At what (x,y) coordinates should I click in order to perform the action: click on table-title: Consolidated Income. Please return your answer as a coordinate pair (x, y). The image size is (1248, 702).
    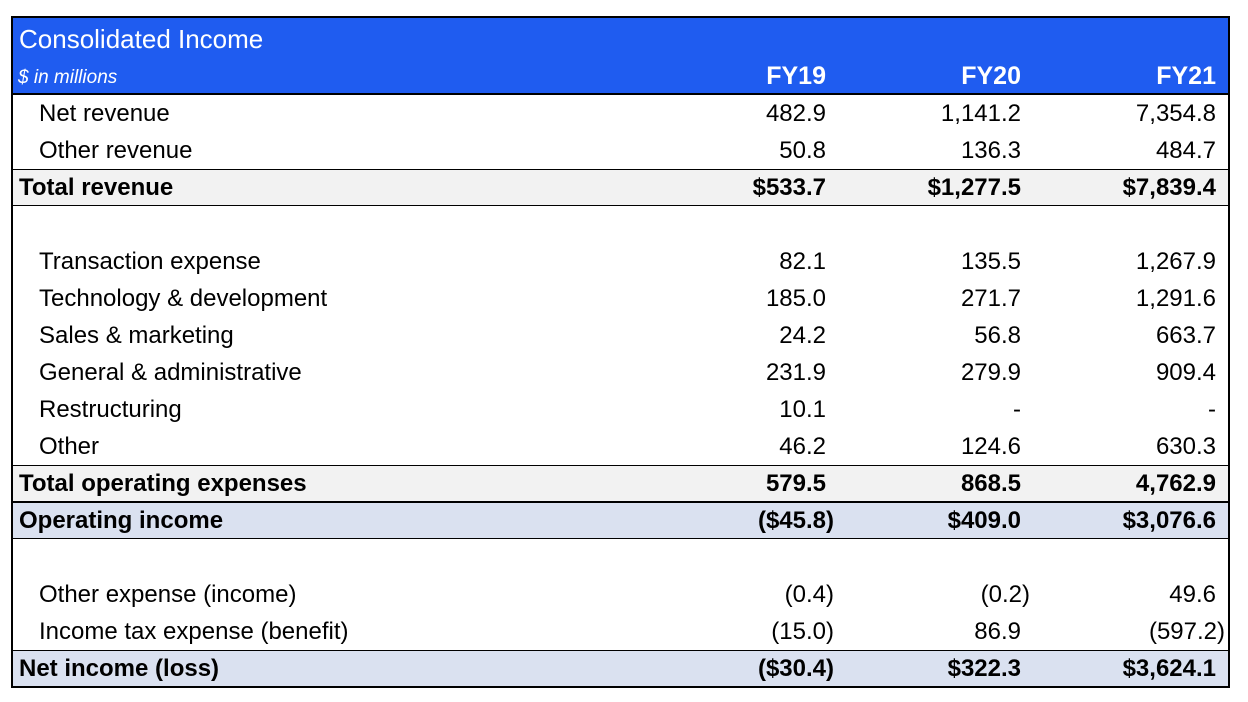
    Looking at the image, I should click on (141, 39).